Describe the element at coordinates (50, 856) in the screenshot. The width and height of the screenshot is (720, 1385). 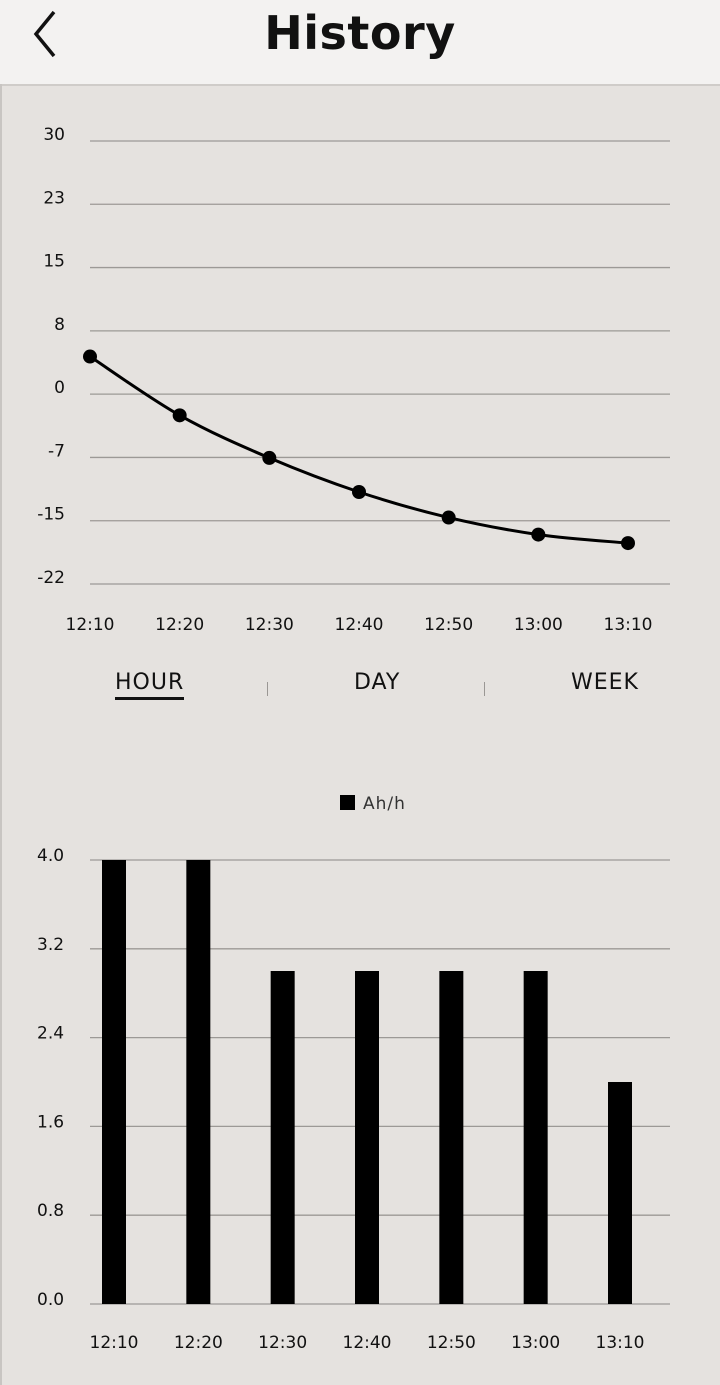
I see `y-tick-label: 4.0` at that location.